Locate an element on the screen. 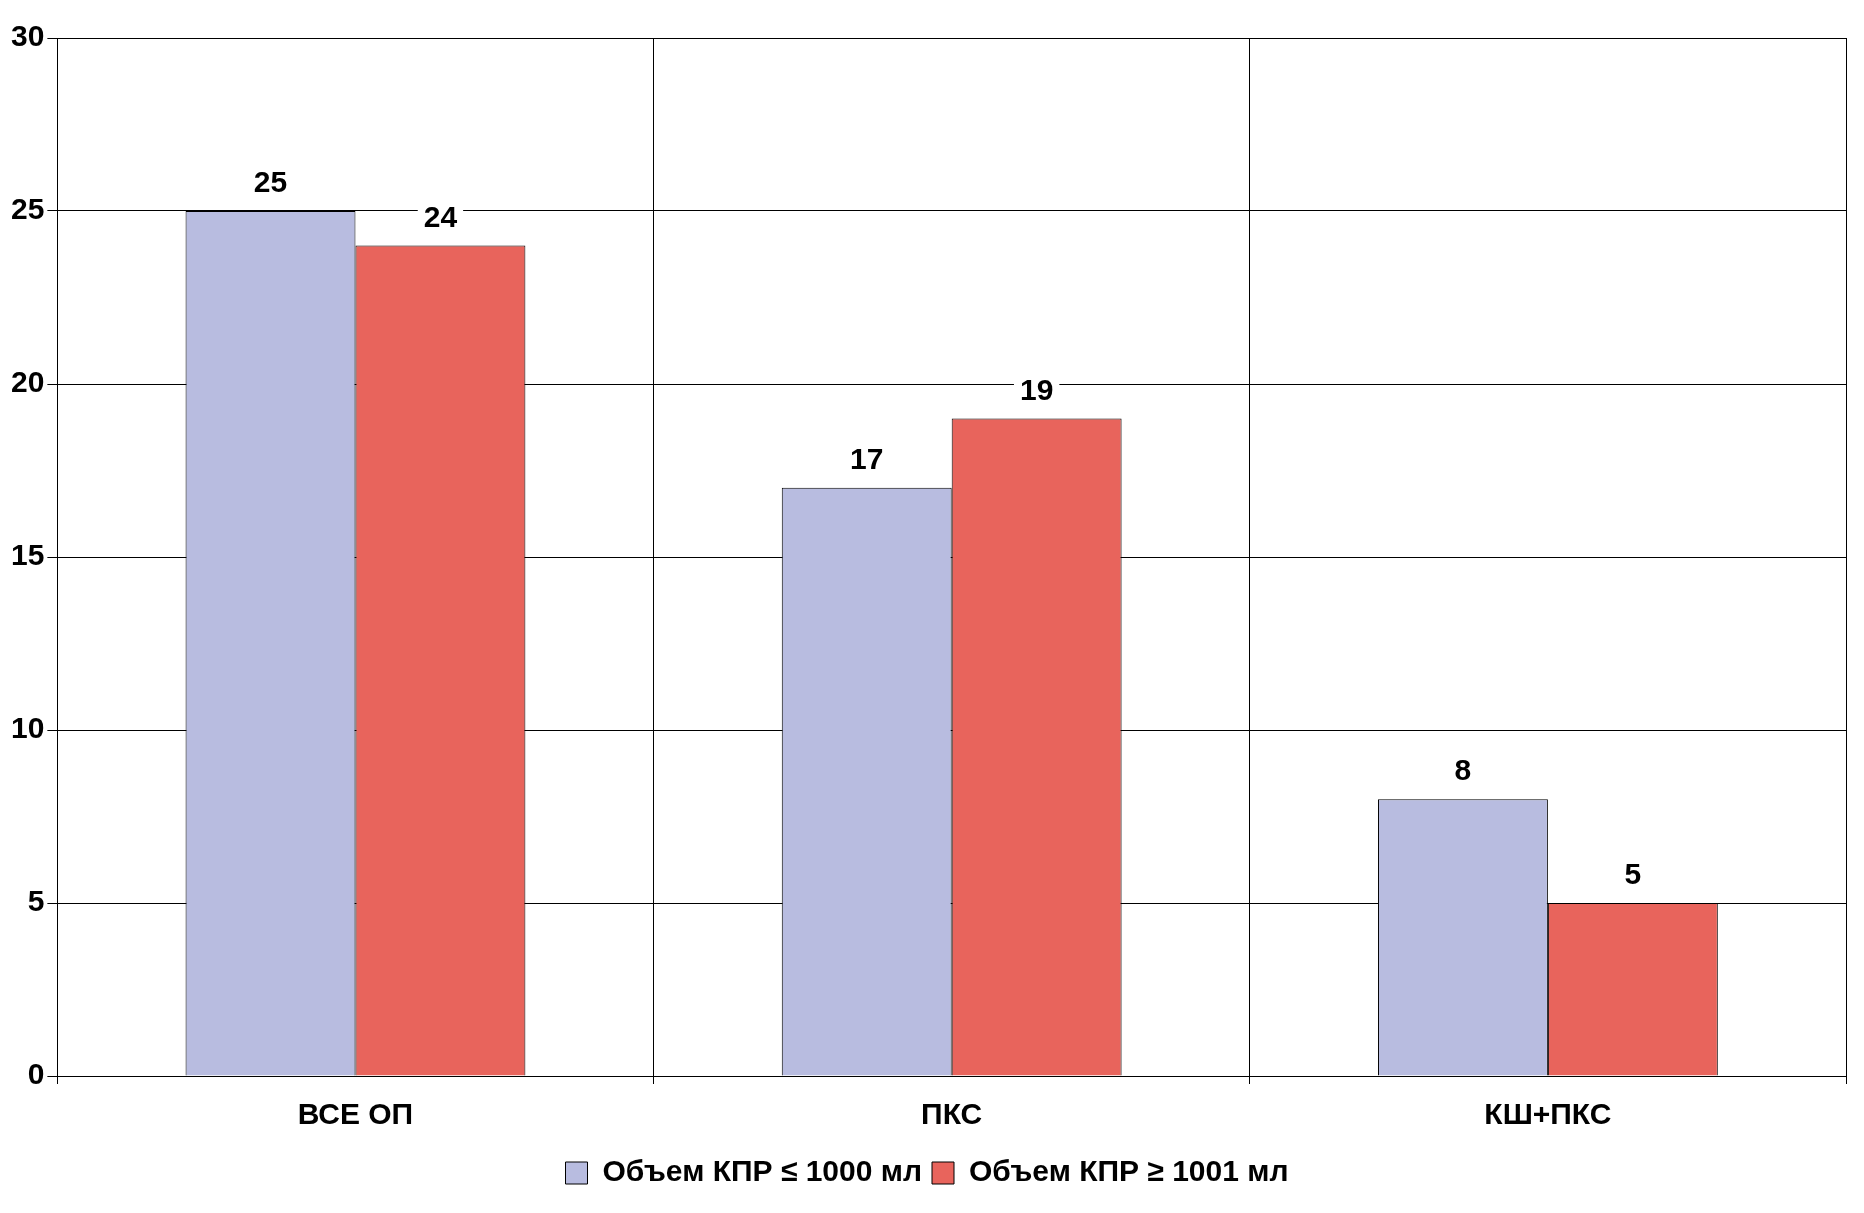  data-label: 8 is located at coordinates (1463, 770).